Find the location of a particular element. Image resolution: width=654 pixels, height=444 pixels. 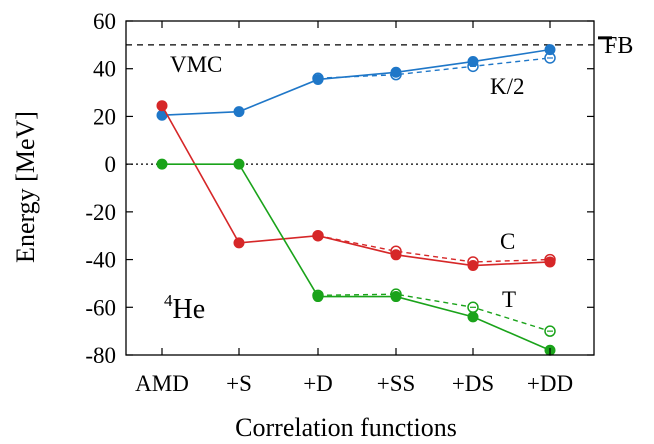

y-tick-label: 20 is located at coordinates (104, 116).